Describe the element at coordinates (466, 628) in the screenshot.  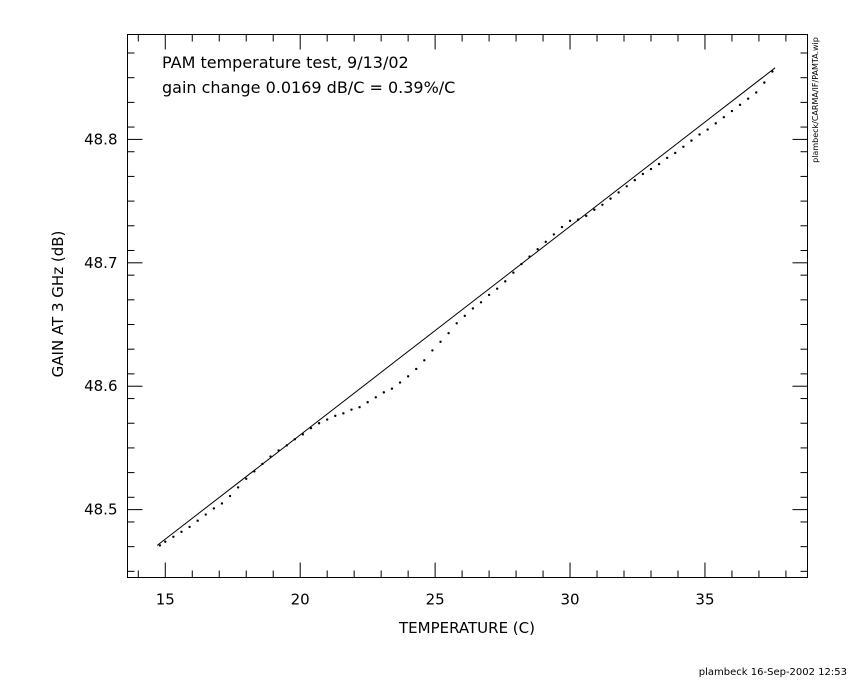
I see `x-axis-label: TEMPERATURE (C)` at that location.